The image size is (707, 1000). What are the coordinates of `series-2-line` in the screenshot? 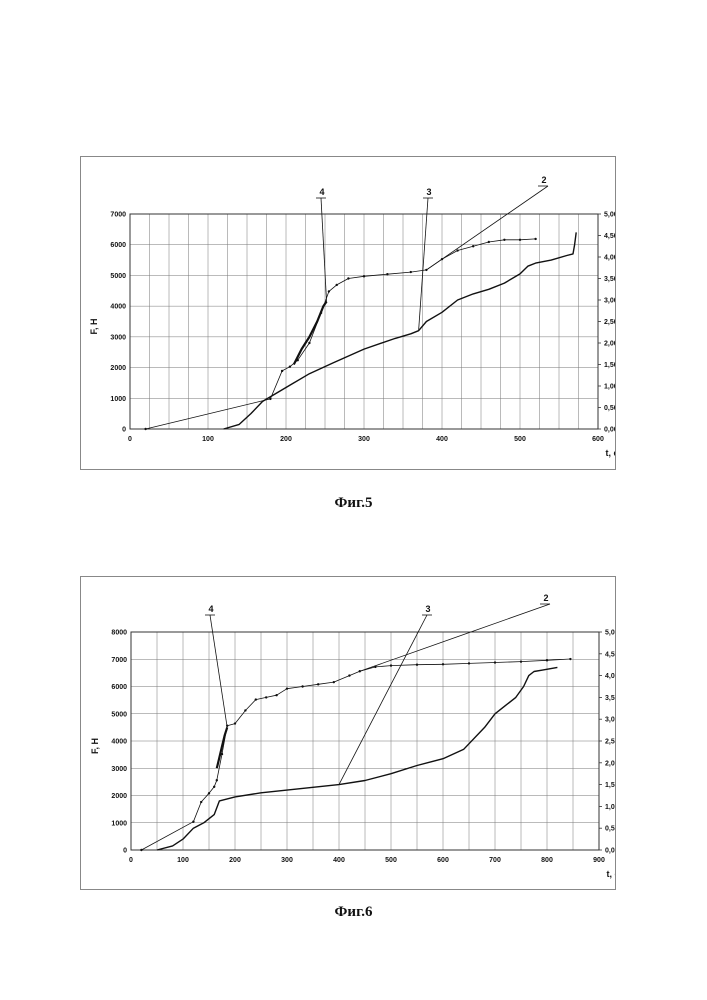 It's located at (341, 334).